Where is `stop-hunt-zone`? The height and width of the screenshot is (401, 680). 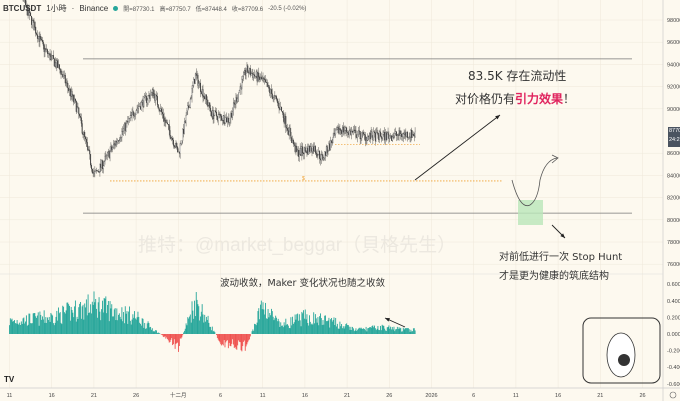 stop-hunt-zone is located at coordinates (530, 212).